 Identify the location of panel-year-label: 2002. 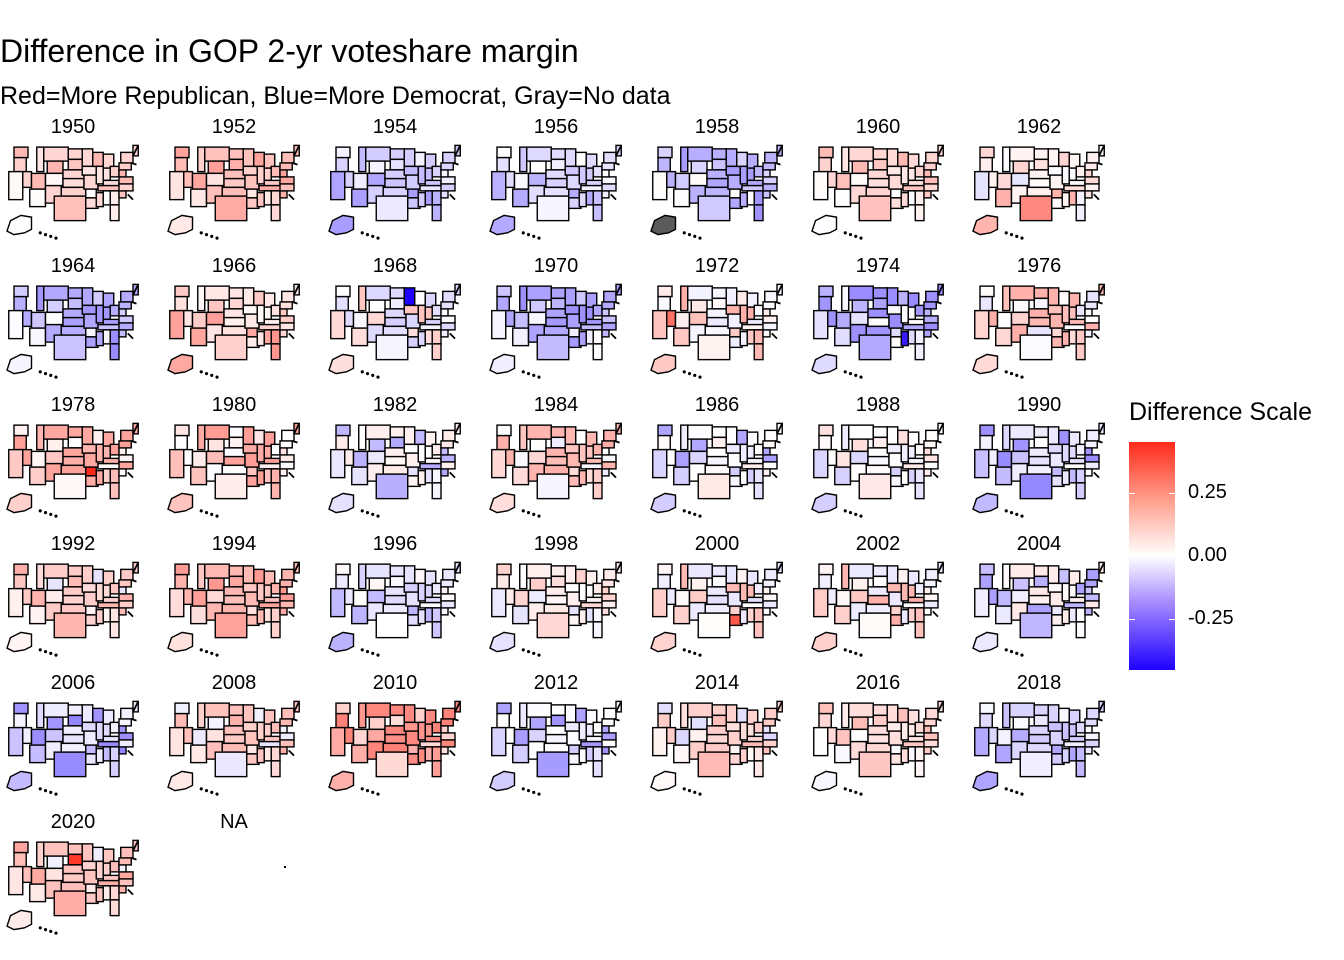
(878, 544).